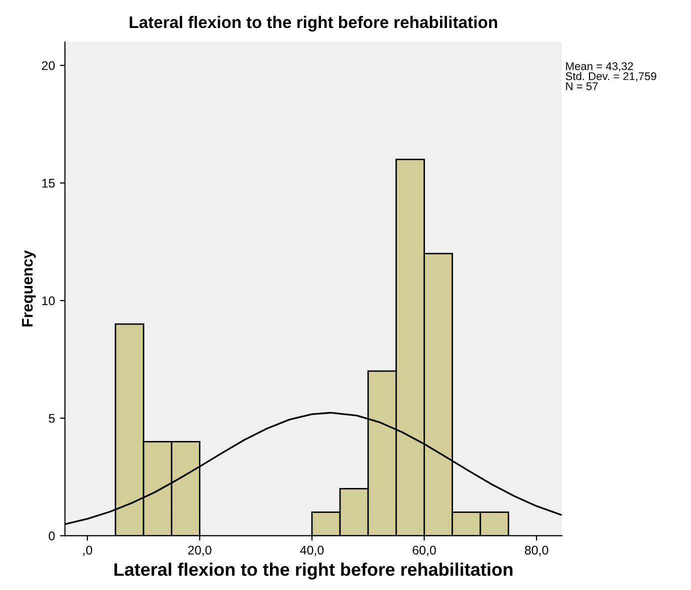  What do you see at coordinates (48, 301) in the screenshot?
I see `y-tick-label: 10` at bounding box center [48, 301].